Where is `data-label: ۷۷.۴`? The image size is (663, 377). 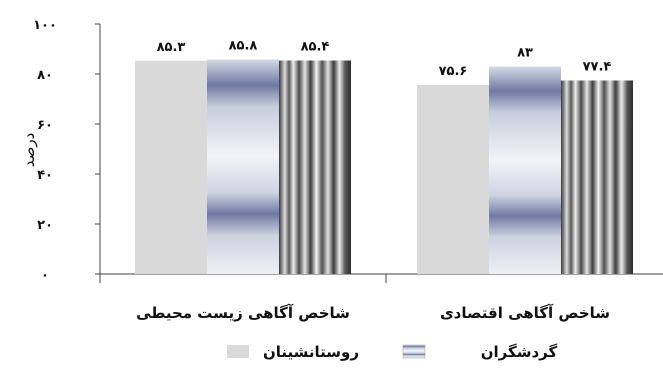 data-label: ۷۷.۴ is located at coordinates (597, 67).